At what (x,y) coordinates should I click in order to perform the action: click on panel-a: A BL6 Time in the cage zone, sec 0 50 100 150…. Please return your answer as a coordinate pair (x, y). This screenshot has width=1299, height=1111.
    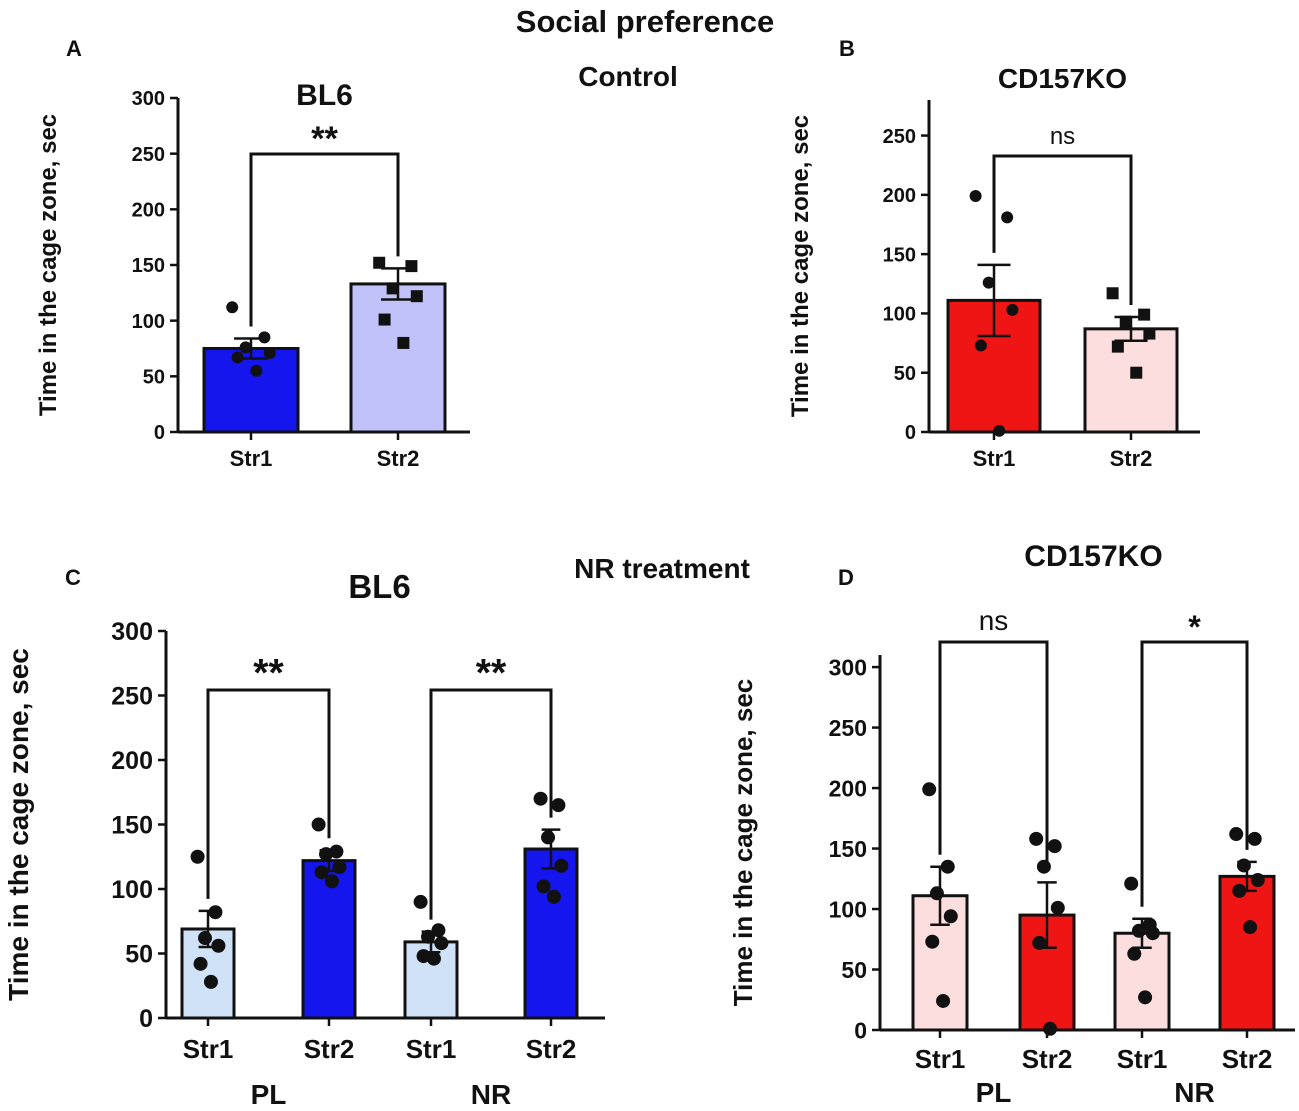
    Looking at the image, I should click on (252, 253).